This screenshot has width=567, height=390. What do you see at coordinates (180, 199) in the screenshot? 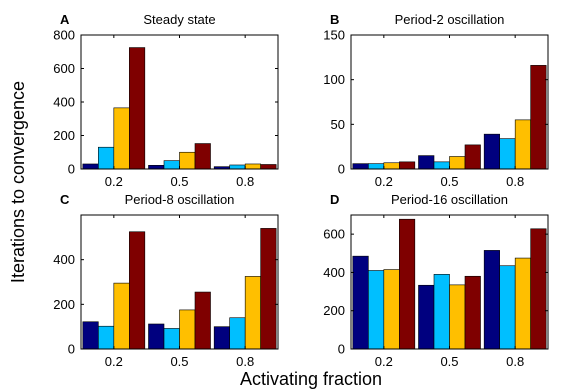
I see `panel-title: Period-8 oscillation` at bounding box center [180, 199].